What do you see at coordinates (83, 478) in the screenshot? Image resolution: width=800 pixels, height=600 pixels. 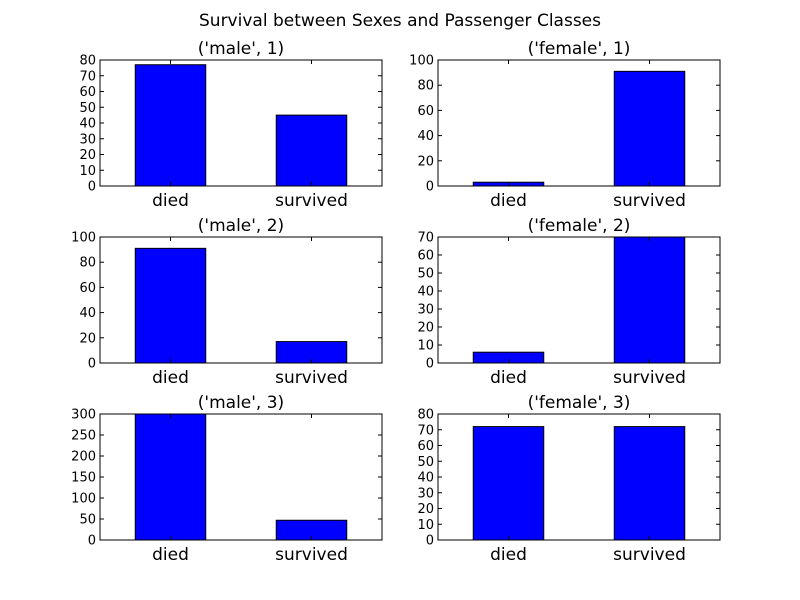 I see `ytick-label: 150` at bounding box center [83, 478].